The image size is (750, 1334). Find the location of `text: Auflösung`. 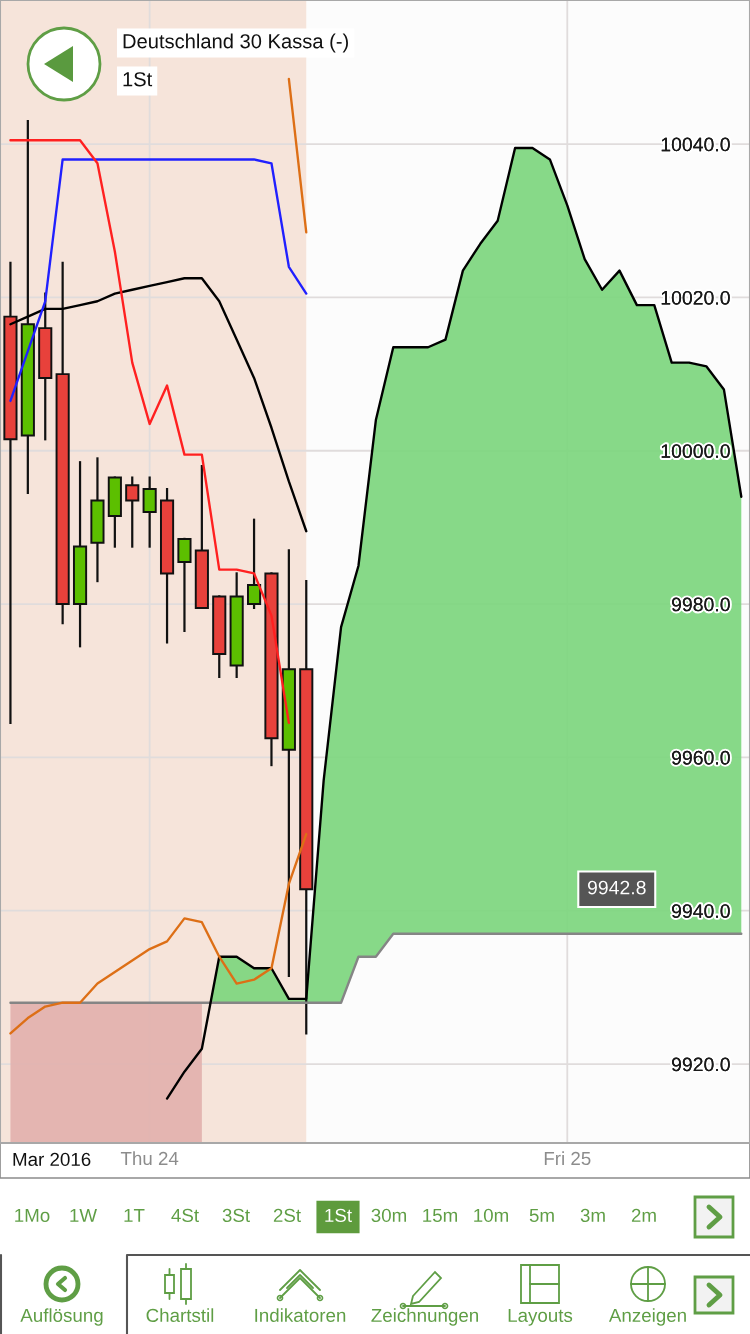

text: Auflösung is located at coordinates (61, 1317).